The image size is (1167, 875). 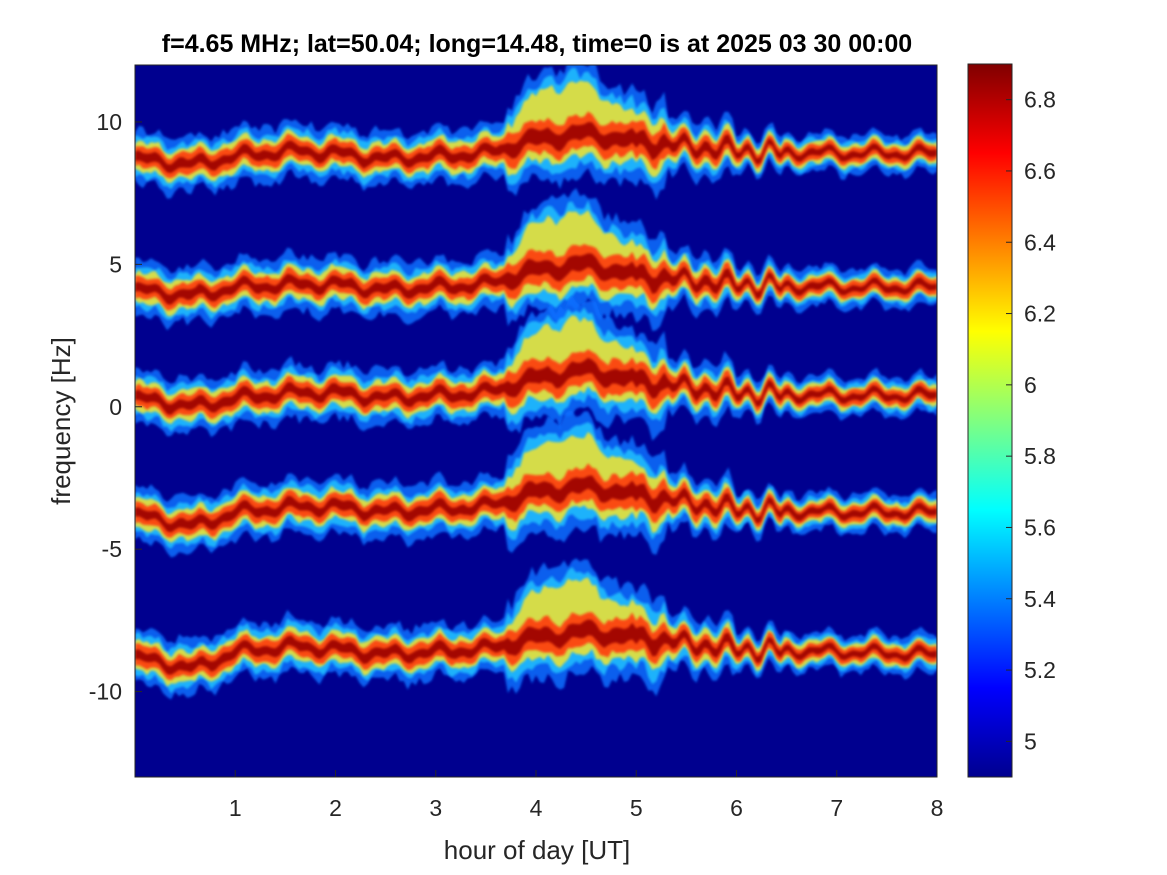 I want to click on y-tick-label: -5, so click(x=112, y=549).